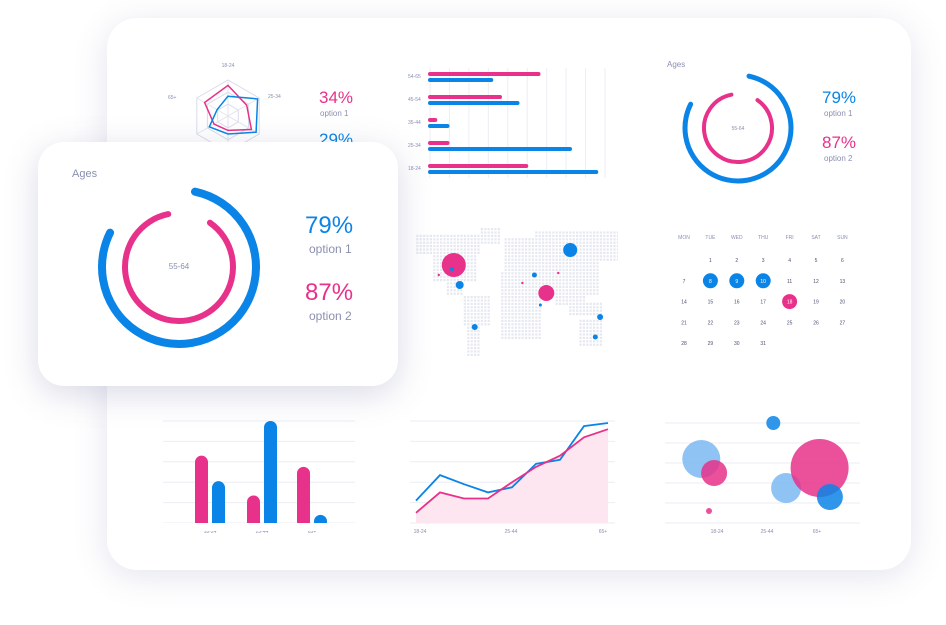 This screenshot has width=946, height=625. Describe the element at coordinates (710, 282) in the screenshot. I see `calendar-day: 8` at that location.